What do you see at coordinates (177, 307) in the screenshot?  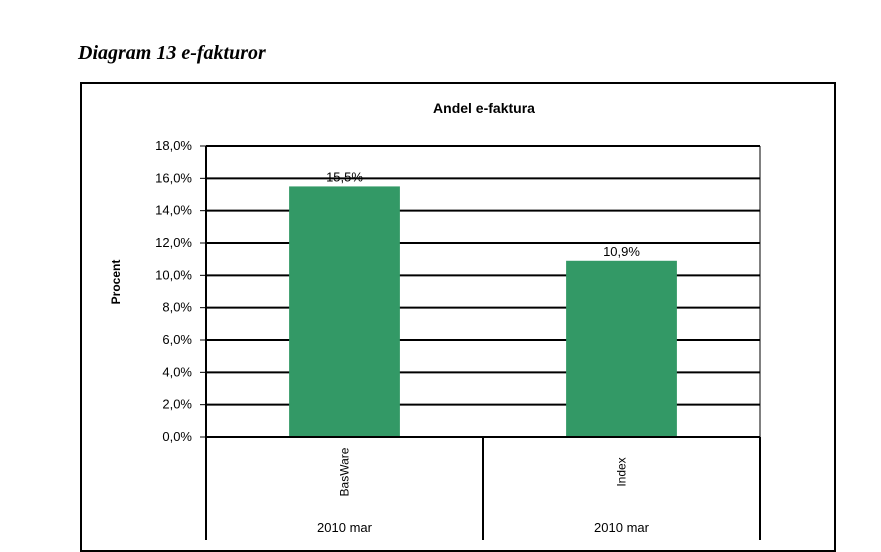 I see `y-tick-label: 8,0%` at bounding box center [177, 307].